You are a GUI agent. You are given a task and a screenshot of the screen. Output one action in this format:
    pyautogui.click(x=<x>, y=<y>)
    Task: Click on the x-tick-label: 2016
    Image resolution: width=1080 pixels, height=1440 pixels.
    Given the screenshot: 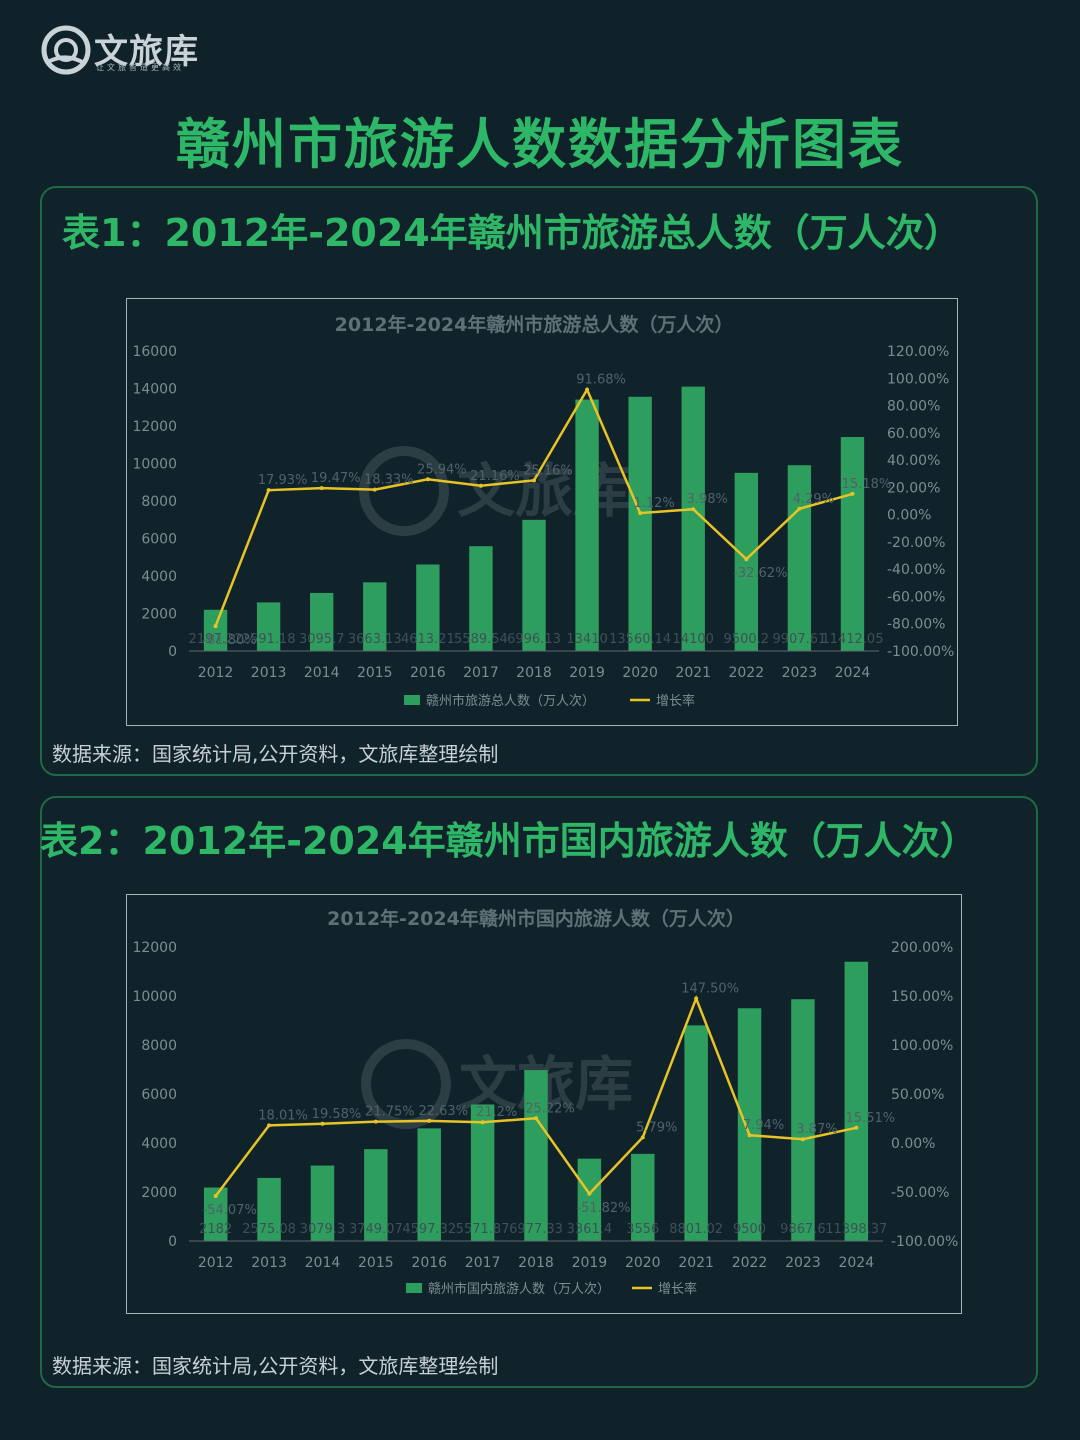 What is the action you would take?
    pyautogui.click(x=428, y=673)
    